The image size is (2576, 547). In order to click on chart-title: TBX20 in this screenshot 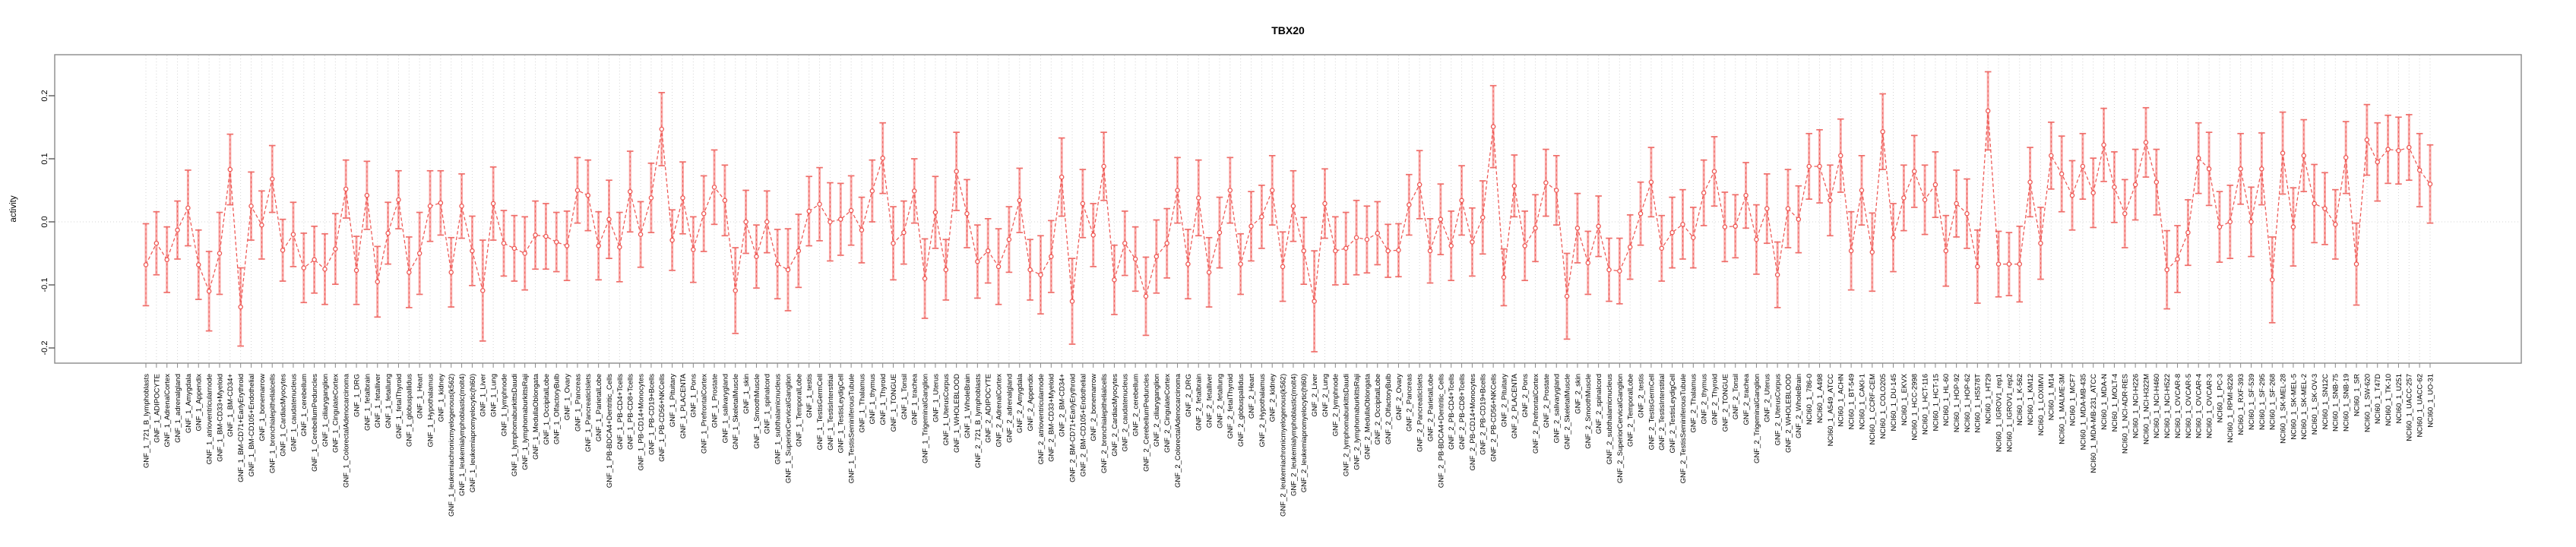, I will do `click(1288, 30)`.